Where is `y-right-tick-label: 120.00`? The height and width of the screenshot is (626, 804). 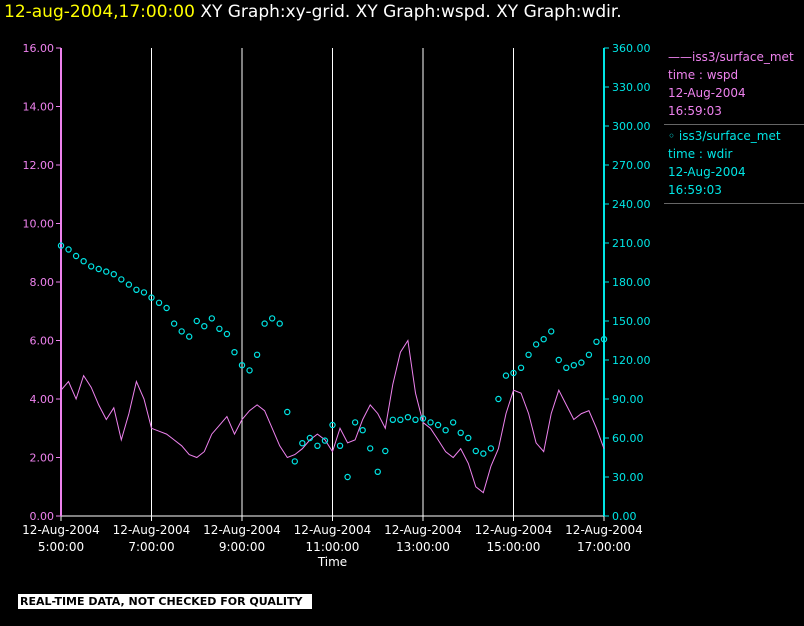
y-right-tick-label: 120.00 is located at coordinates (631, 360).